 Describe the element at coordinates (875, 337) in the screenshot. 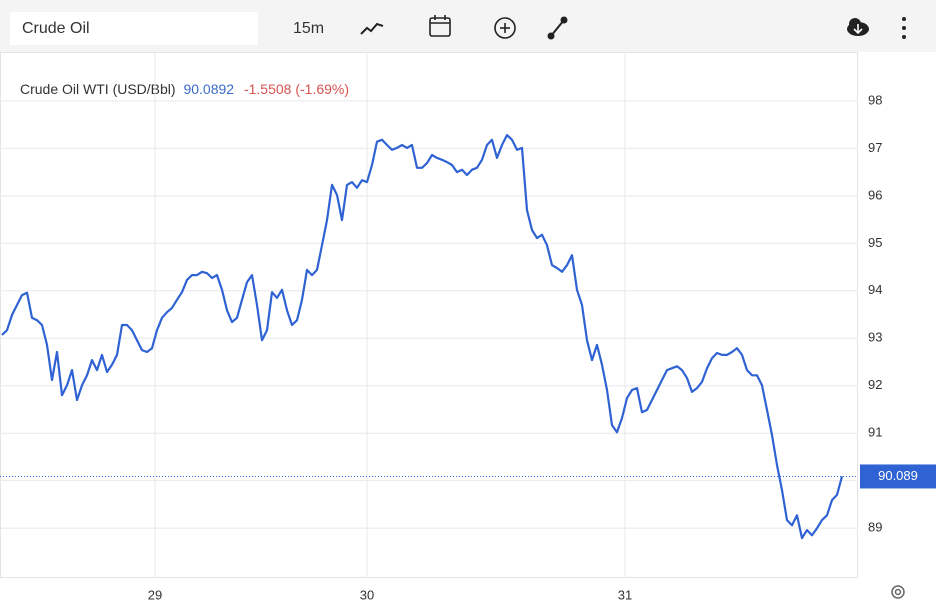

I see `y-tick-label: 93` at that location.